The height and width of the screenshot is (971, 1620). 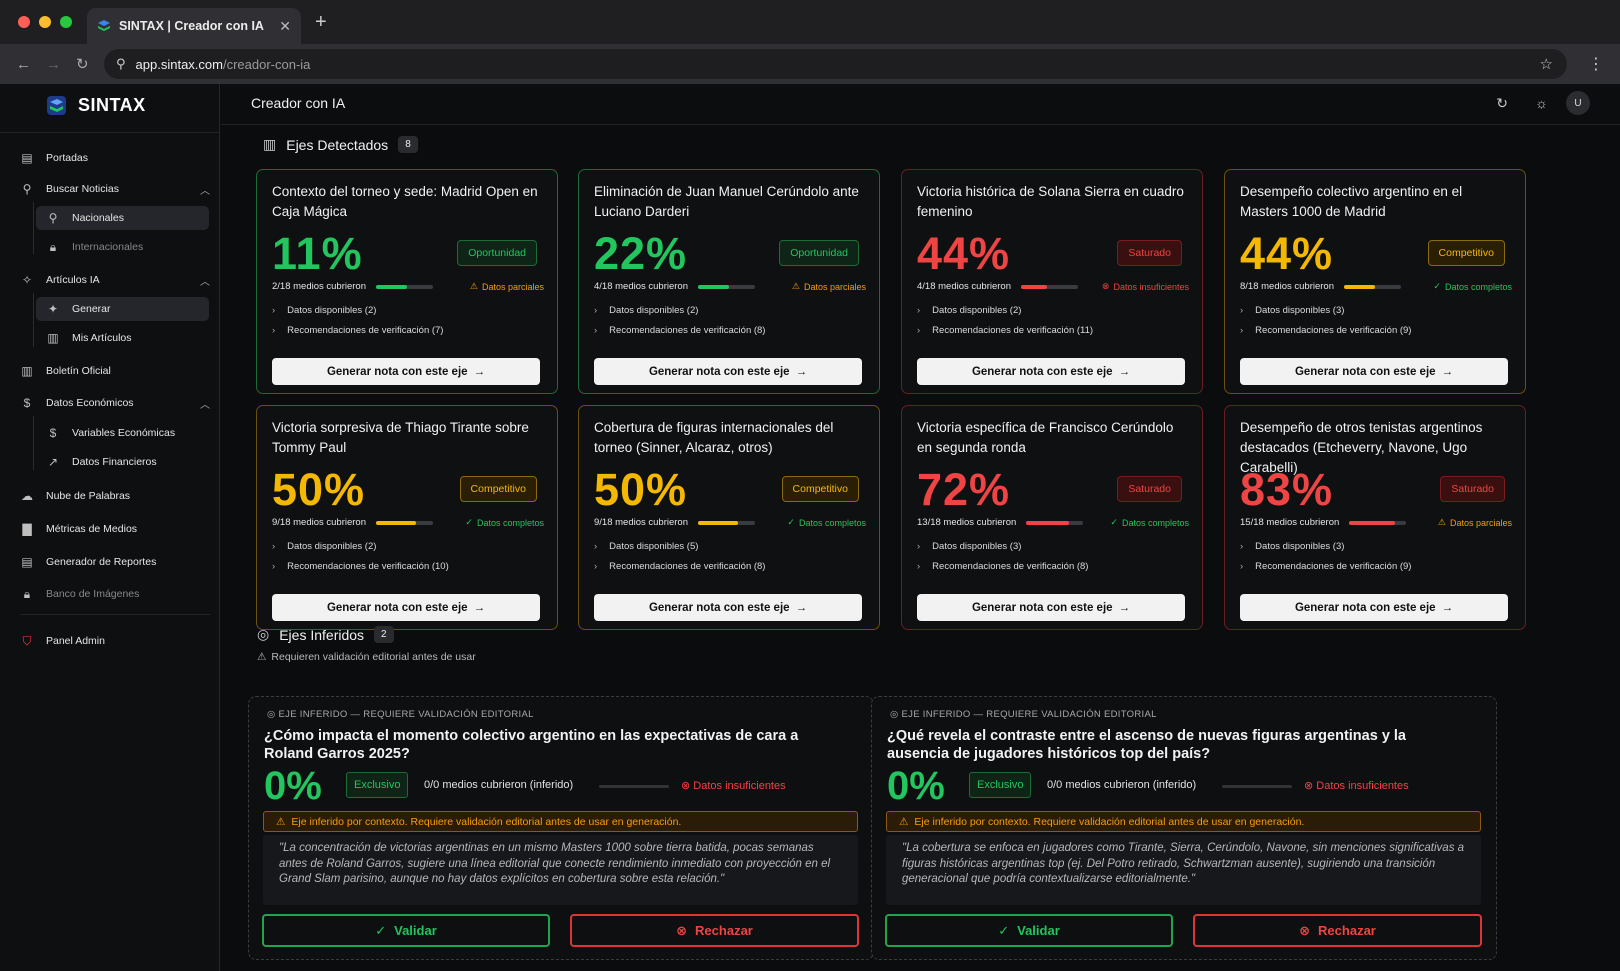 What do you see at coordinates (122, 309) in the screenshot?
I see `sidebar-item-generar: ✦ Generar` at bounding box center [122, 309].